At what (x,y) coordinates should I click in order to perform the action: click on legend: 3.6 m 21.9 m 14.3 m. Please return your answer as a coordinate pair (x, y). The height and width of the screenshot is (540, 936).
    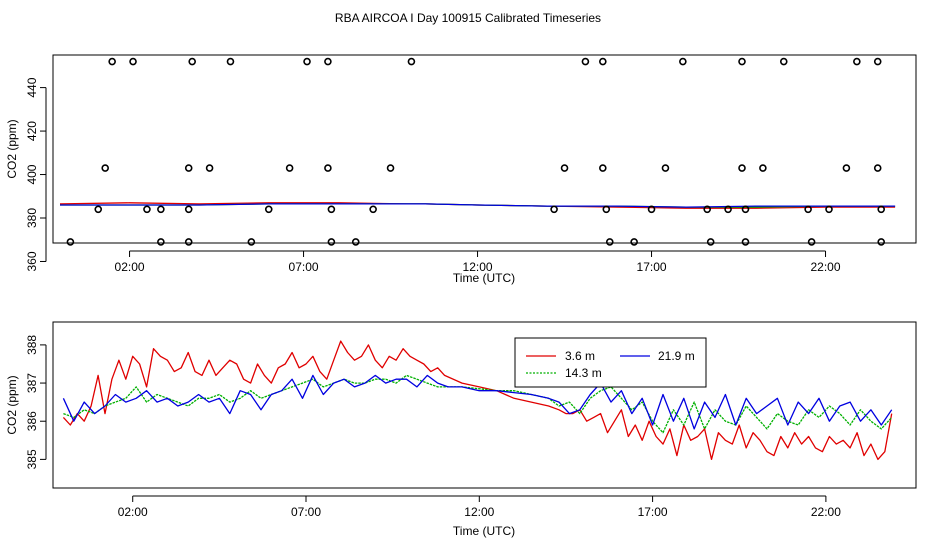
    Looking at the image, I should click on (610, 362).